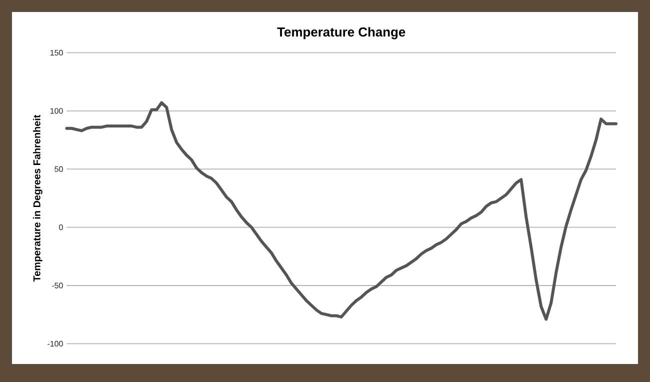 The width and height of the screenshot is (650, 382). What do you see at coordinates (341, 33) in the screenshot?
I see `chart-title: Temperature Change` at bounding box center [341, 33].